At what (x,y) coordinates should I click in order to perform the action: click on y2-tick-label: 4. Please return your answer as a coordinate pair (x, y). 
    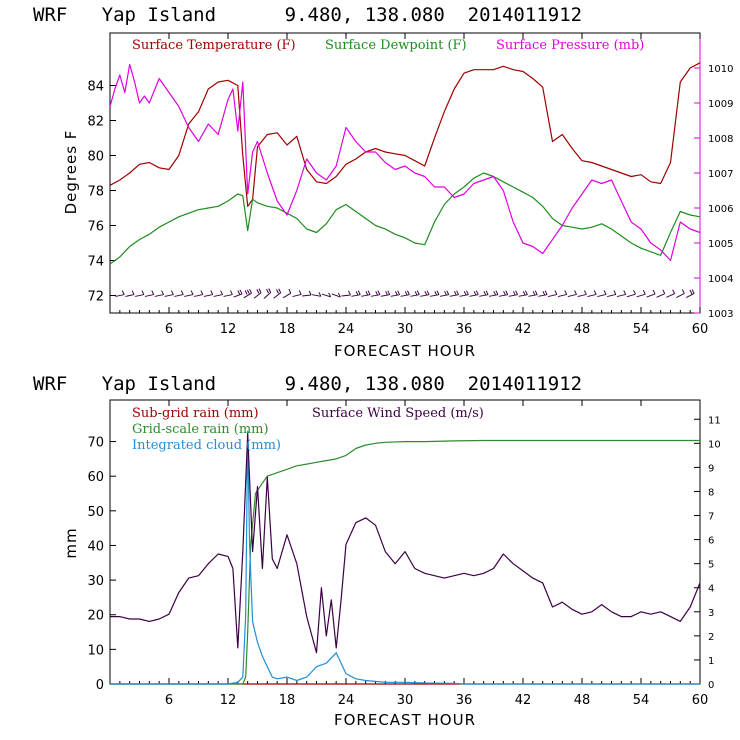
    Looking at the image, I should click on (711, 589).